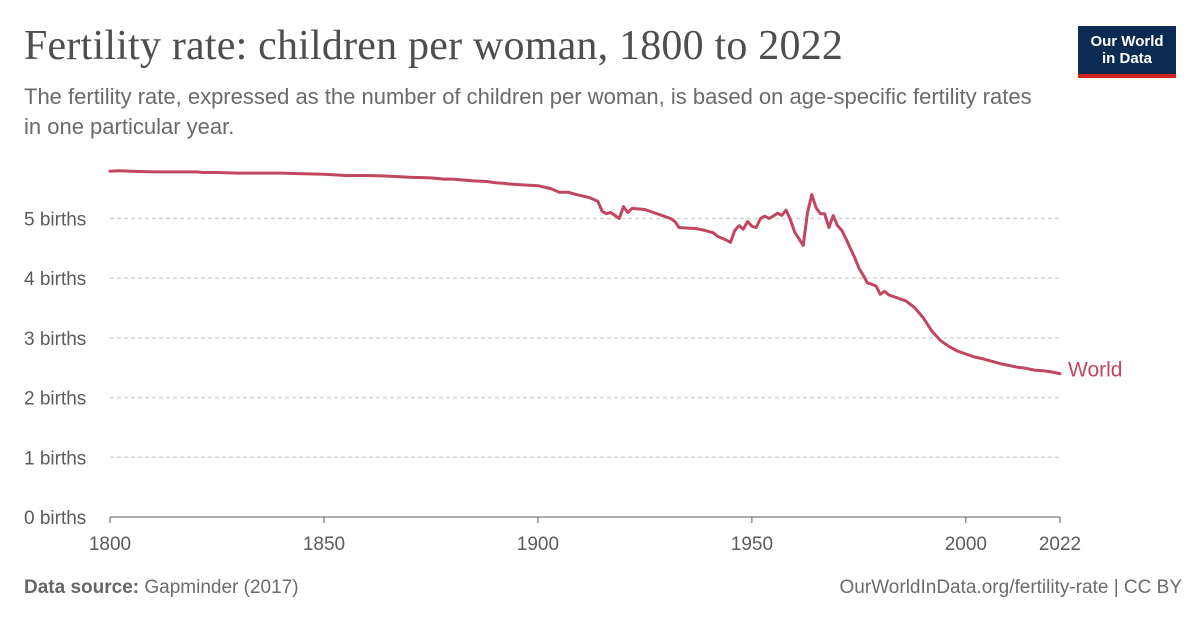  What do you see at coordinates (221, 587) in the screenshot?
I see `data-source-value: Gapminder (2017)` at bounding box center [221, 587].